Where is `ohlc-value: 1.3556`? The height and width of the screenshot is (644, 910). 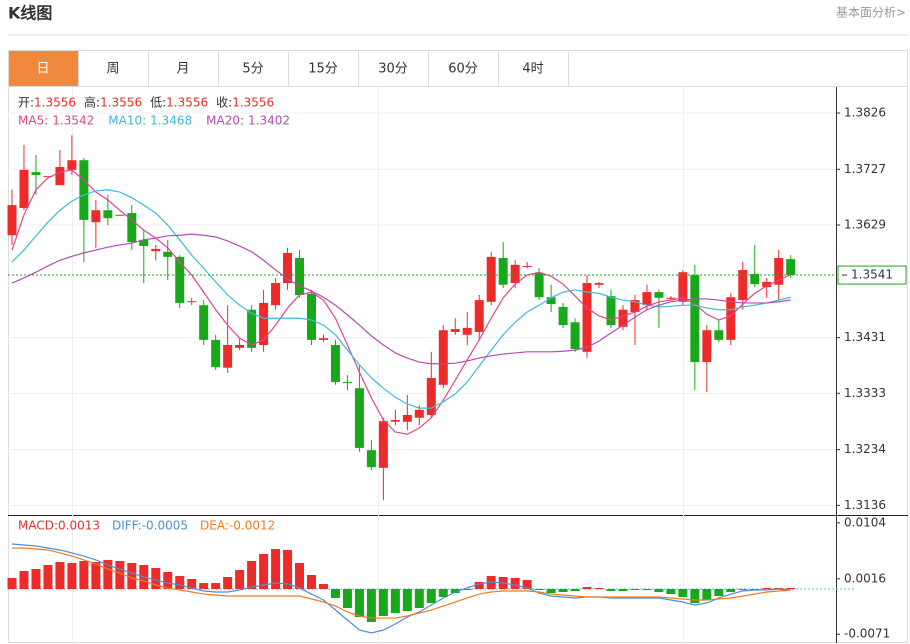 ohlc-value: 1.3556 is located at coordinates (121, 103).